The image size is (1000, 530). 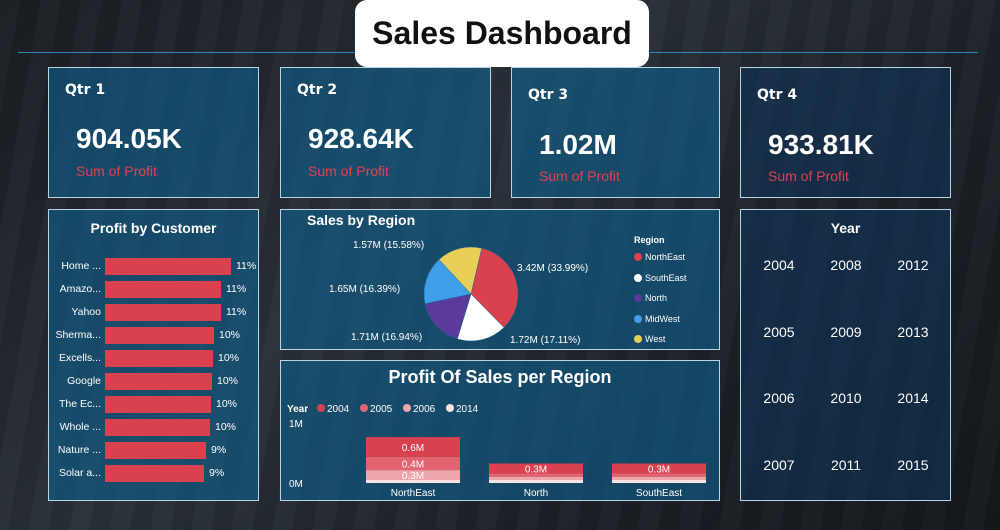 What do you see at coordinates (494, 287) in the screenshot?
I see `pie-slice-northeast` at bounding box center [494, 287].